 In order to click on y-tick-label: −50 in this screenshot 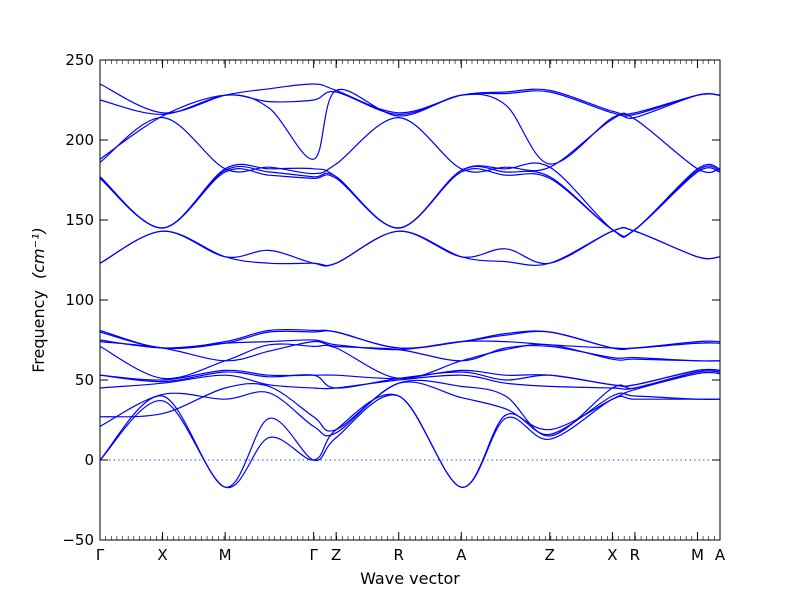, I will do `click(78, 540)`.